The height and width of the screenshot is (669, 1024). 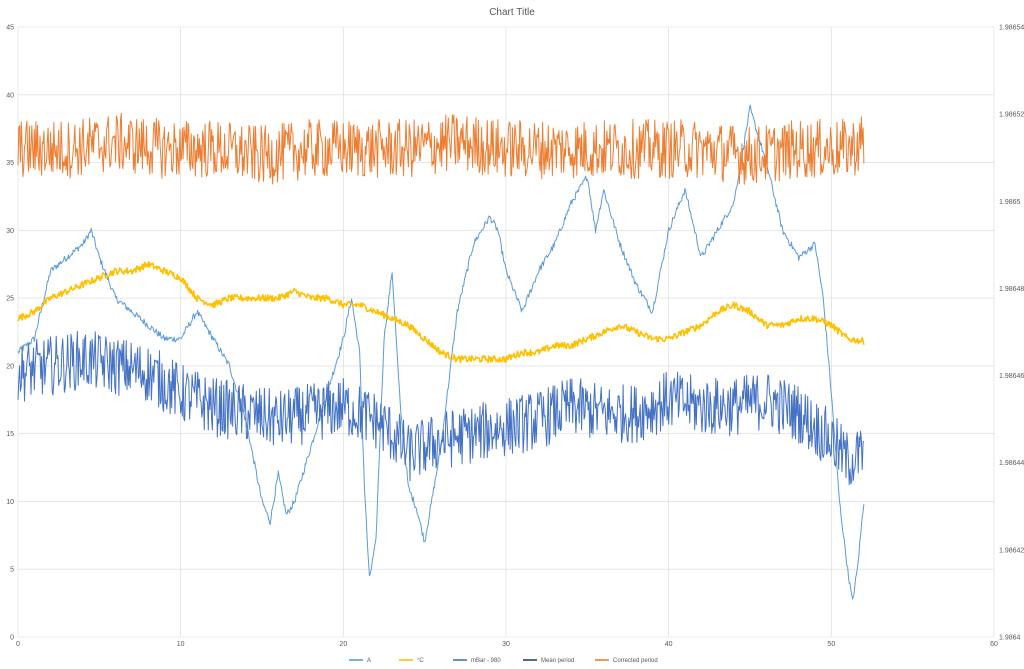 What do you see at coordinates (369, 661) in the screenshot?
I see `legend-label: A` at bounding box center [369, 661].